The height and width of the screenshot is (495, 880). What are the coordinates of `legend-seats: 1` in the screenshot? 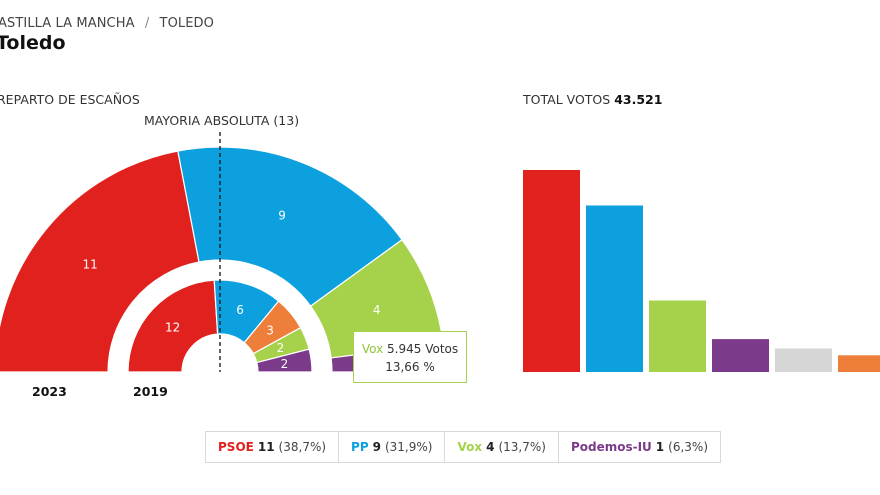 It's located at (660, 447).